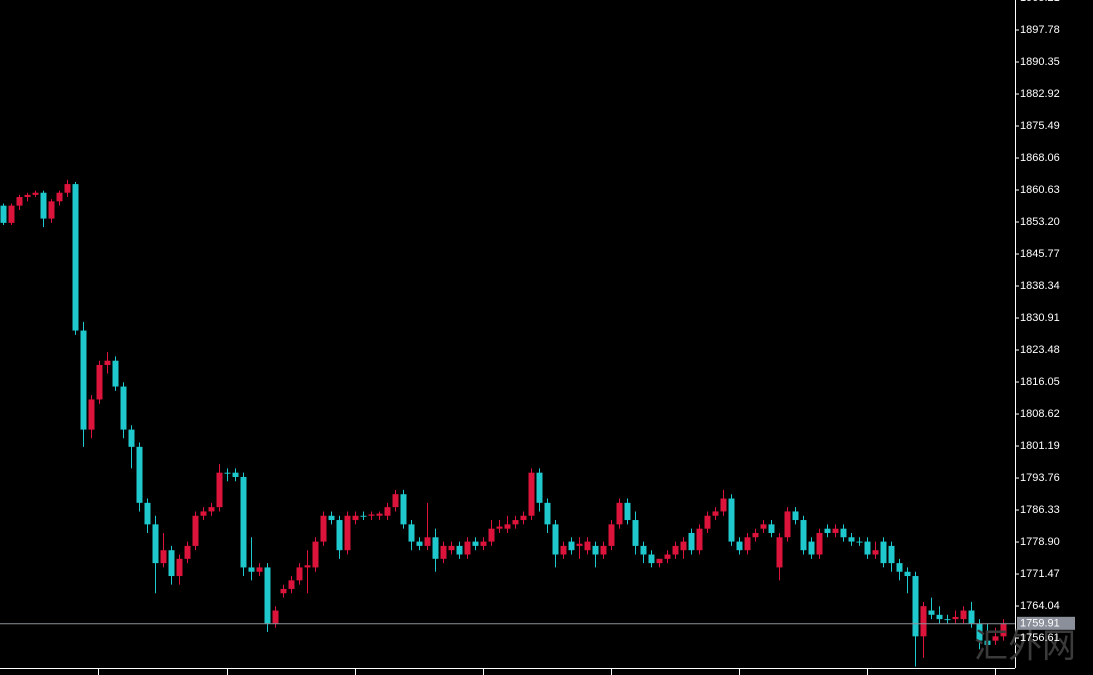 This screenshot has height=675, width=1093. What do you see at coordinates (1040, 126) in the screenshot?
I see `y-tick-label: 1875.49` at bounding box center [1040, 126].